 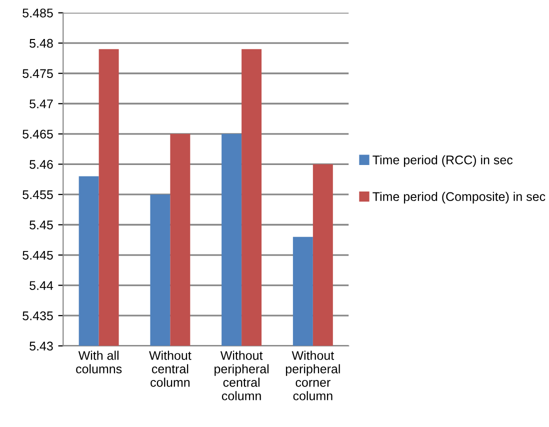 What do you see at coordinates (459, 198) in the screenshot?
I see `legend-label: Time period (Composite) in sec` at bounding box center [459, 198].